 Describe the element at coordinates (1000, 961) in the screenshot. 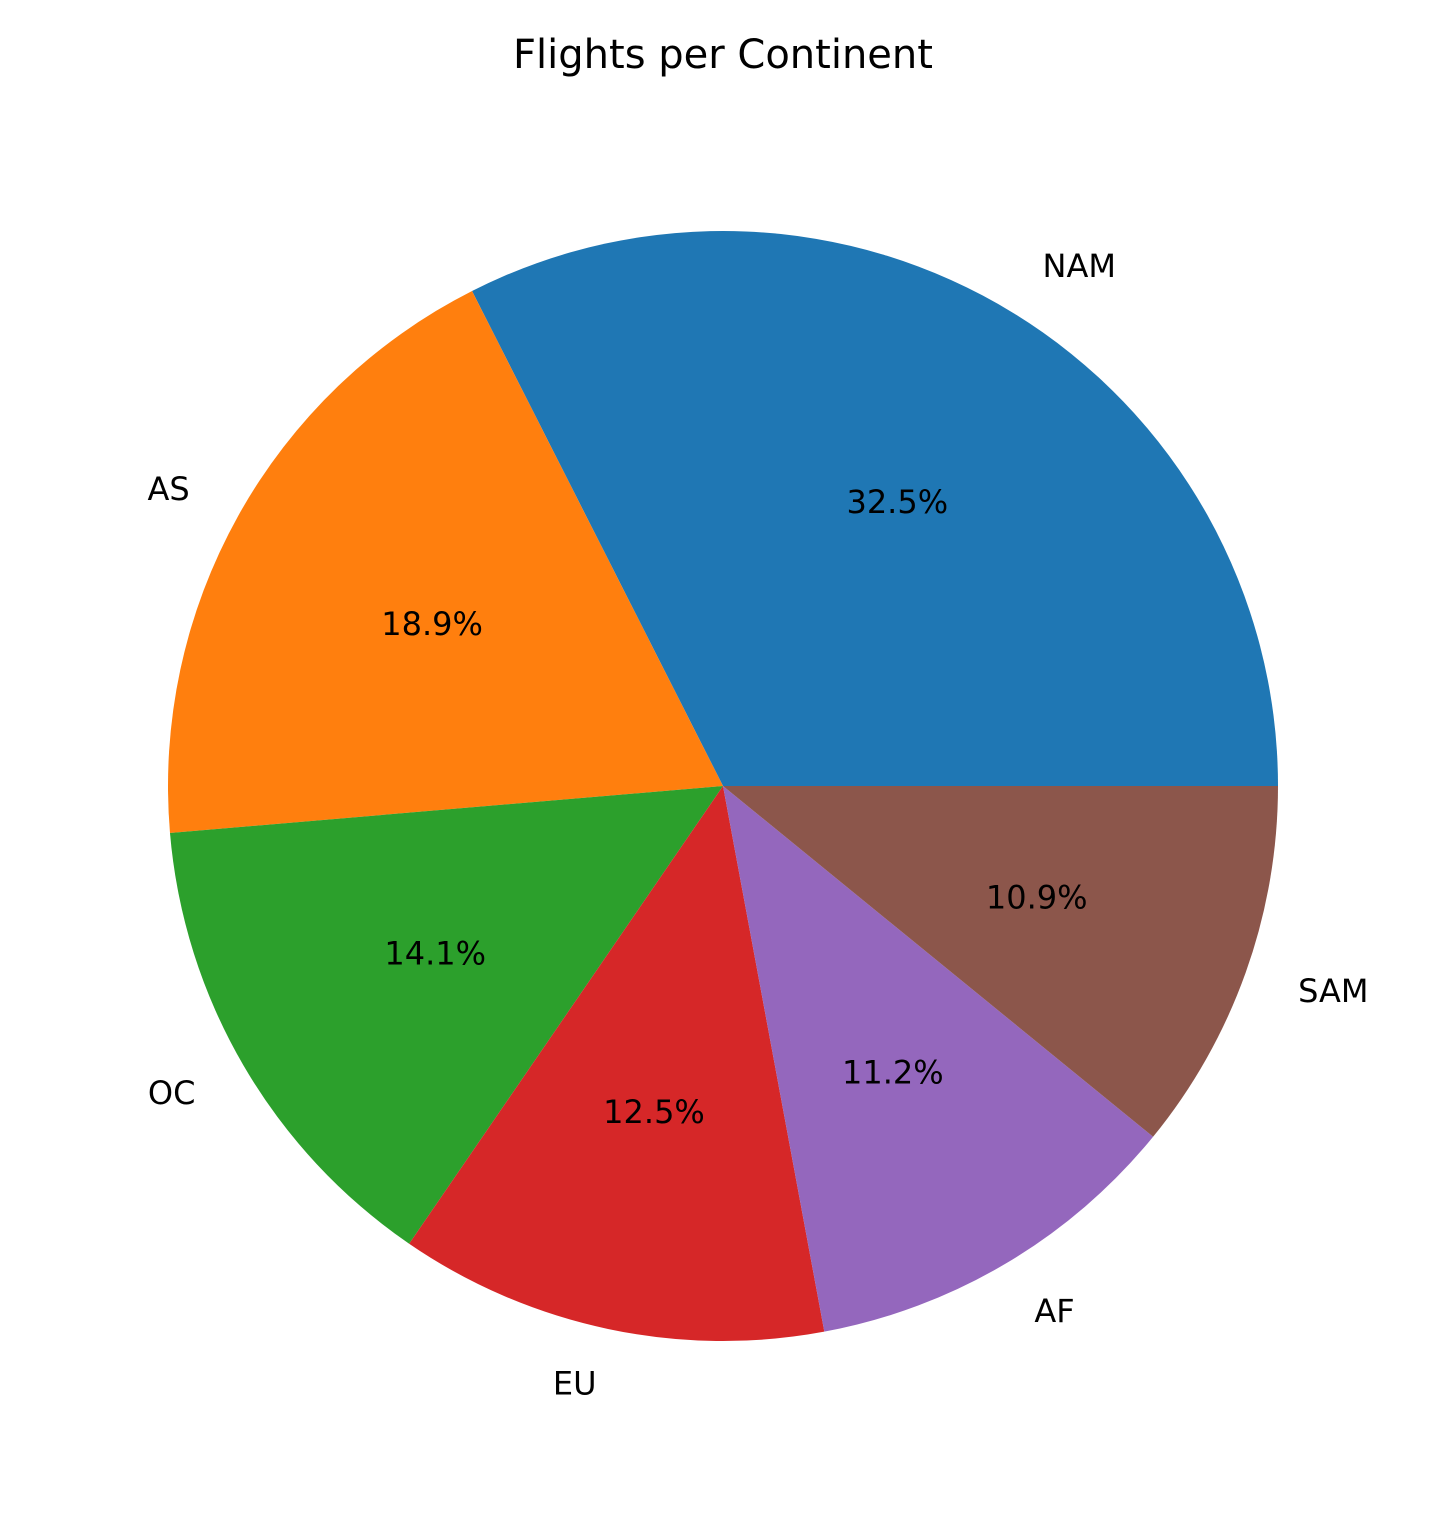

I see `pie-slice-sam` at that location.